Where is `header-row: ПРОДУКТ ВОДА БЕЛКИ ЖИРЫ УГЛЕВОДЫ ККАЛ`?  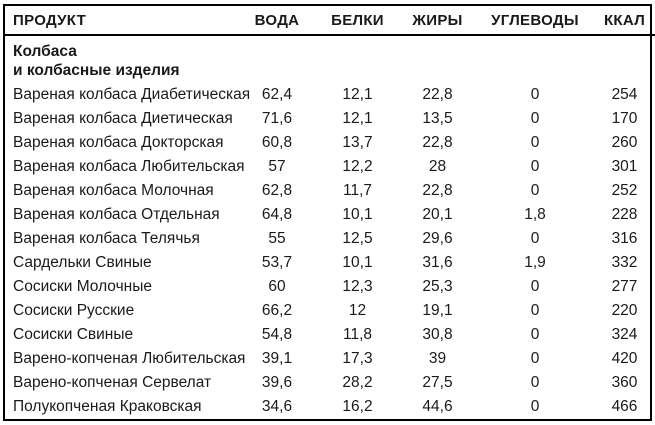
header-row: ПРОДУКТ ВОДА БЕЛКИ ЖИРЫ УГЛЕВОДЫ ККАЛ is located at coordinates (330, 21).